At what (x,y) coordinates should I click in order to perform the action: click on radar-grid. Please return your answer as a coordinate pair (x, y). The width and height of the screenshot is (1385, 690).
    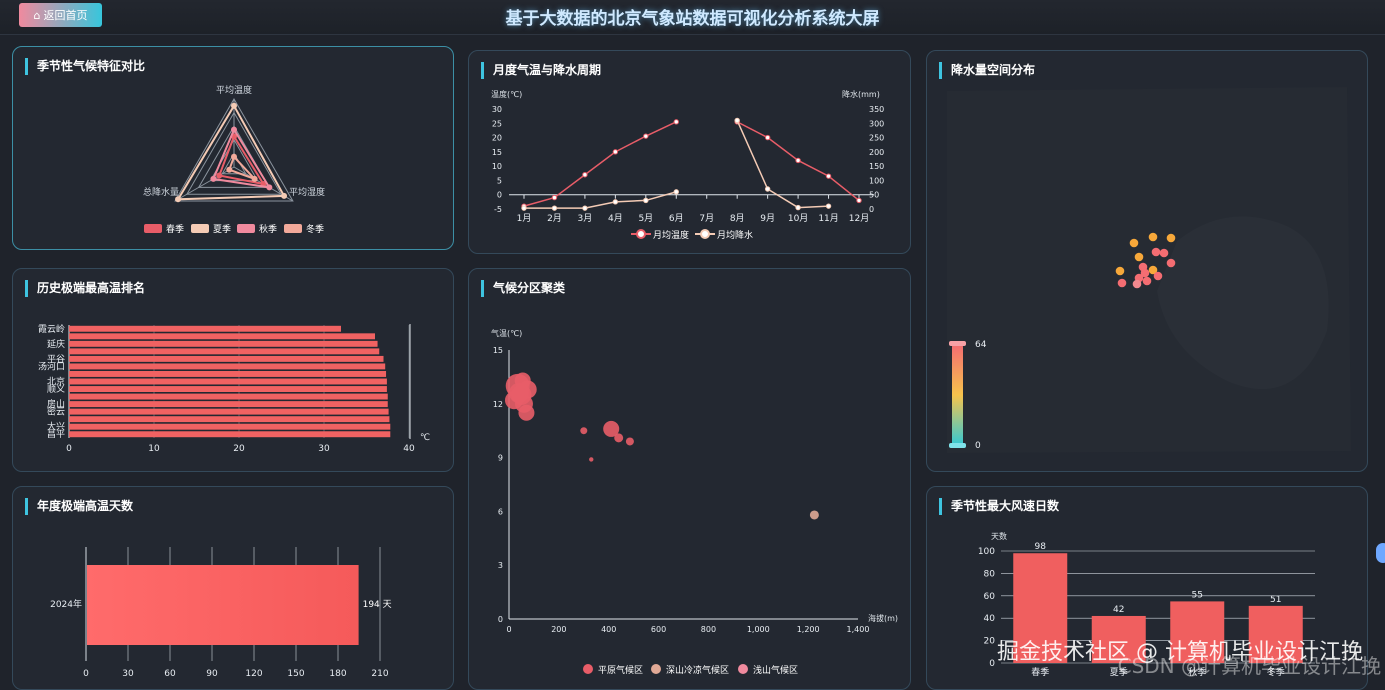
    Looking at the image, I should click on (234, 150).